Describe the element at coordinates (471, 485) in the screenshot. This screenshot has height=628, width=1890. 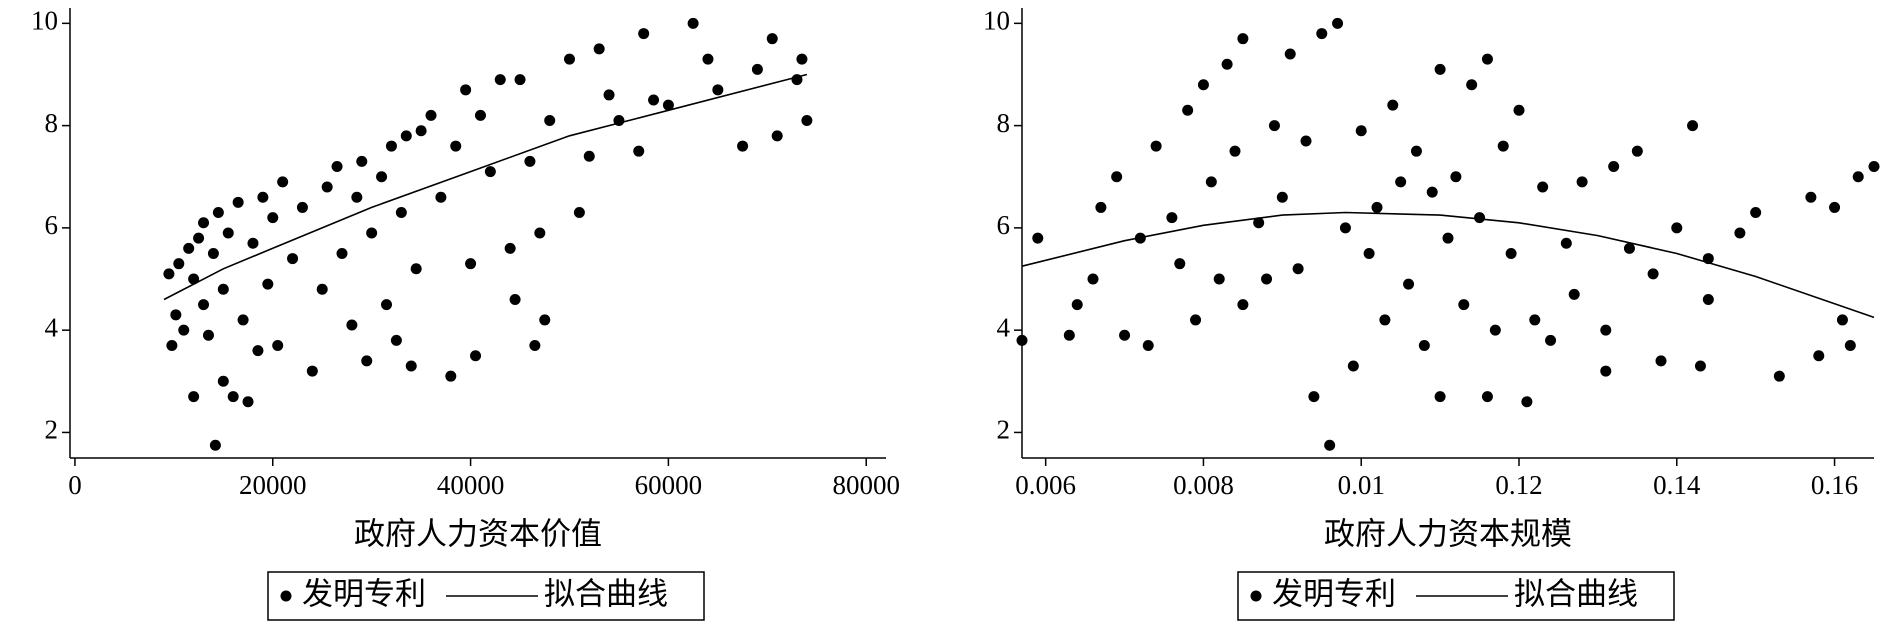
I see `x-tick-label: 40000` at that location.